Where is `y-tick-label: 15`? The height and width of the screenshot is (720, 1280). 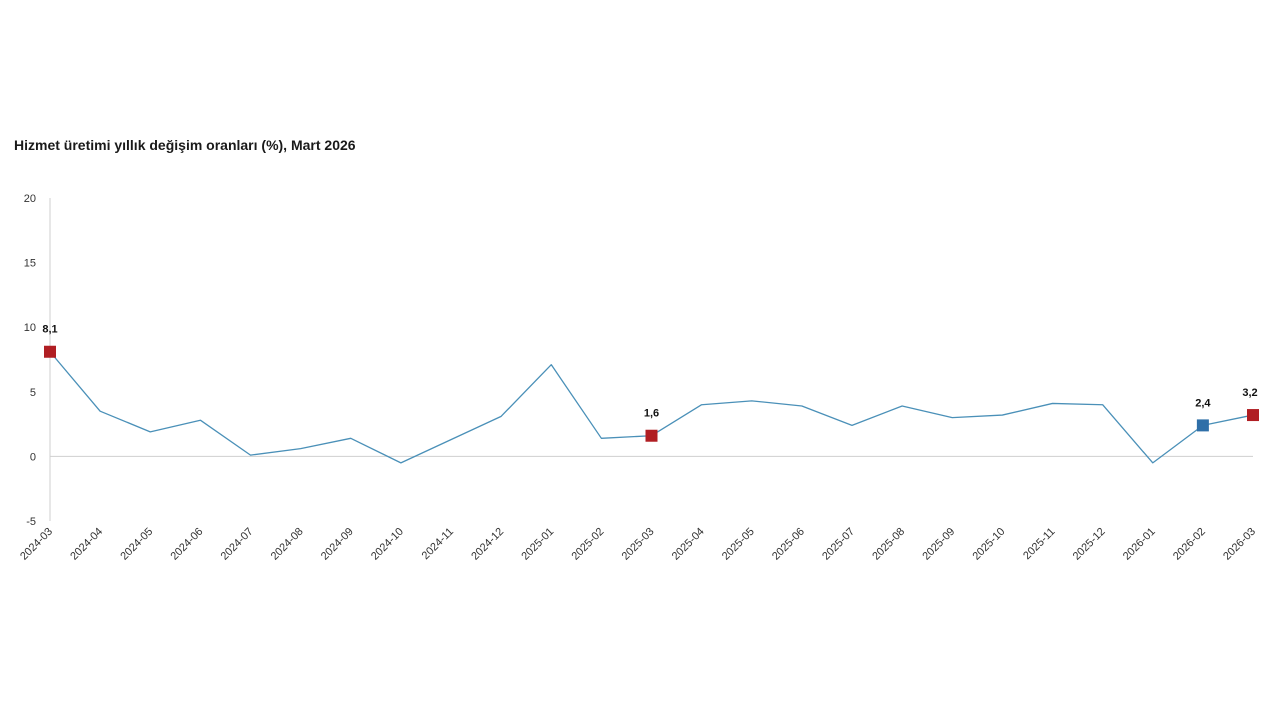
y-tick-label: 15 is located at coordinates (30, 264).